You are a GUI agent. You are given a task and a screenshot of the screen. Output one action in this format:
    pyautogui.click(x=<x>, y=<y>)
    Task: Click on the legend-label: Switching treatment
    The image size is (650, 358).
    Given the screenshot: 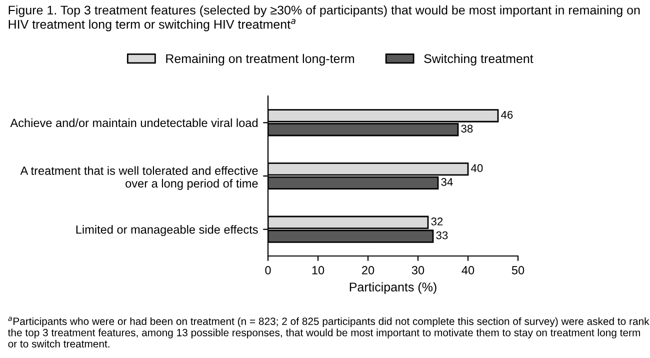 What is the action you would take?
    pyautogui.click(x=479, y=60)
    